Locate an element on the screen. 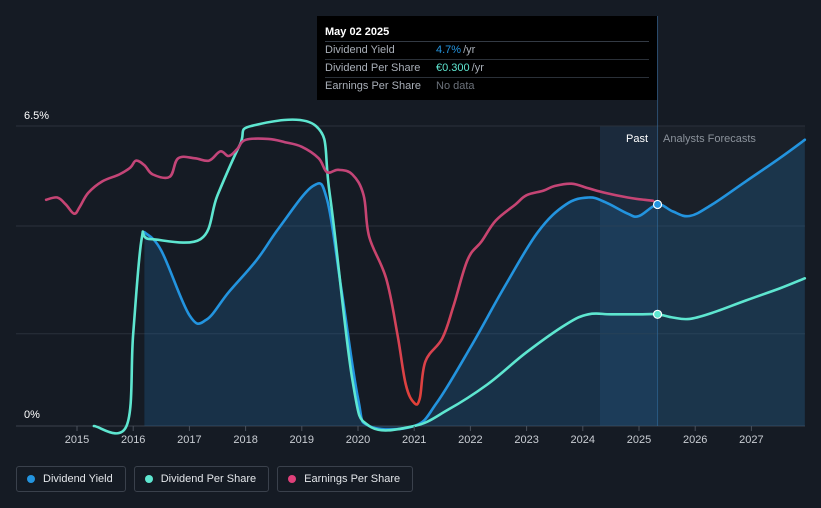  tooltip-label: Dividend Yield is located at coordinates (360, 50).